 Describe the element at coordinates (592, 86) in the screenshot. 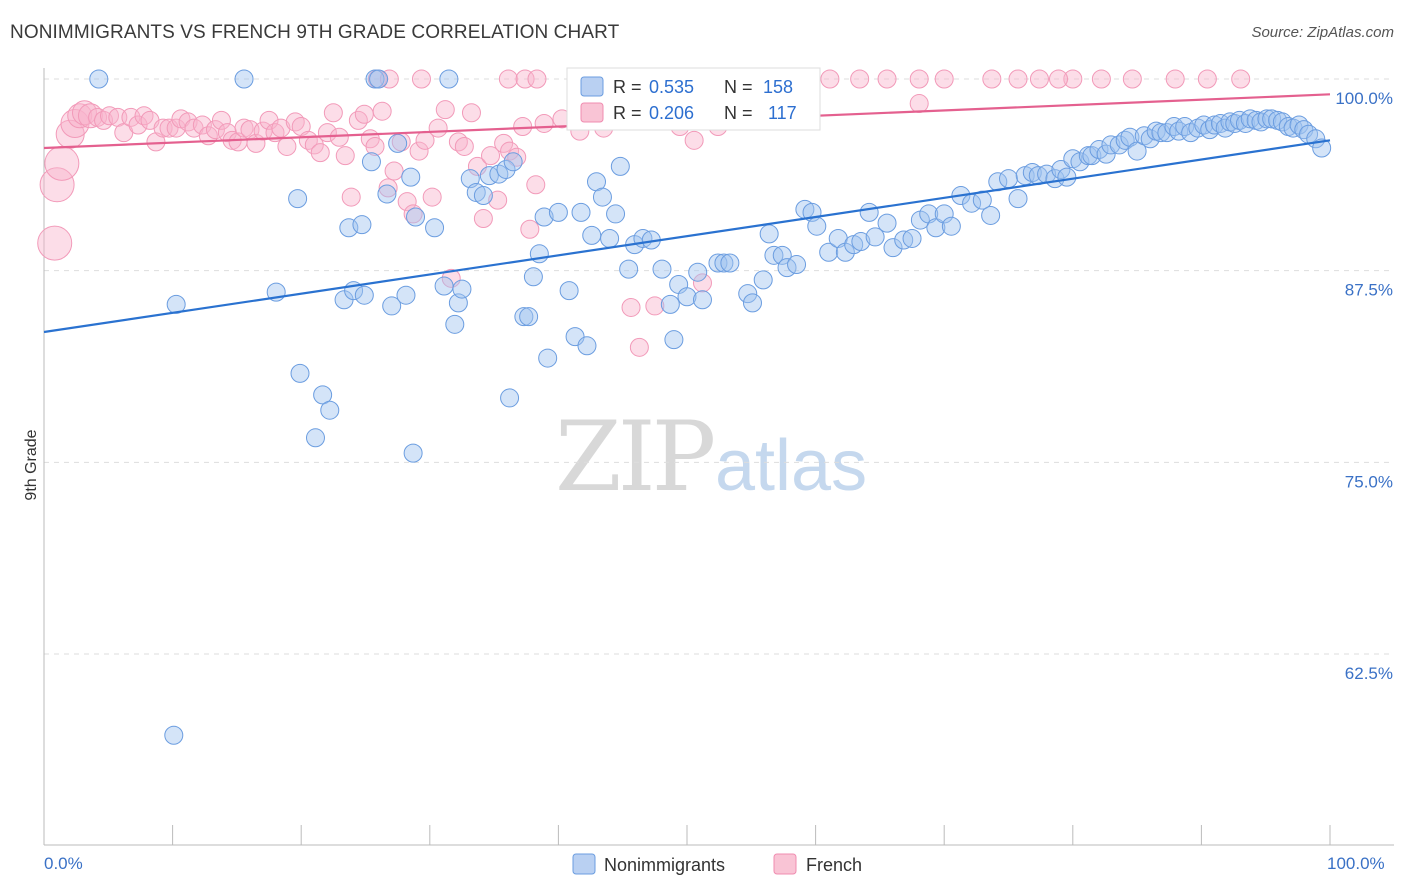

I see `legend-swatch-blue` at that location.